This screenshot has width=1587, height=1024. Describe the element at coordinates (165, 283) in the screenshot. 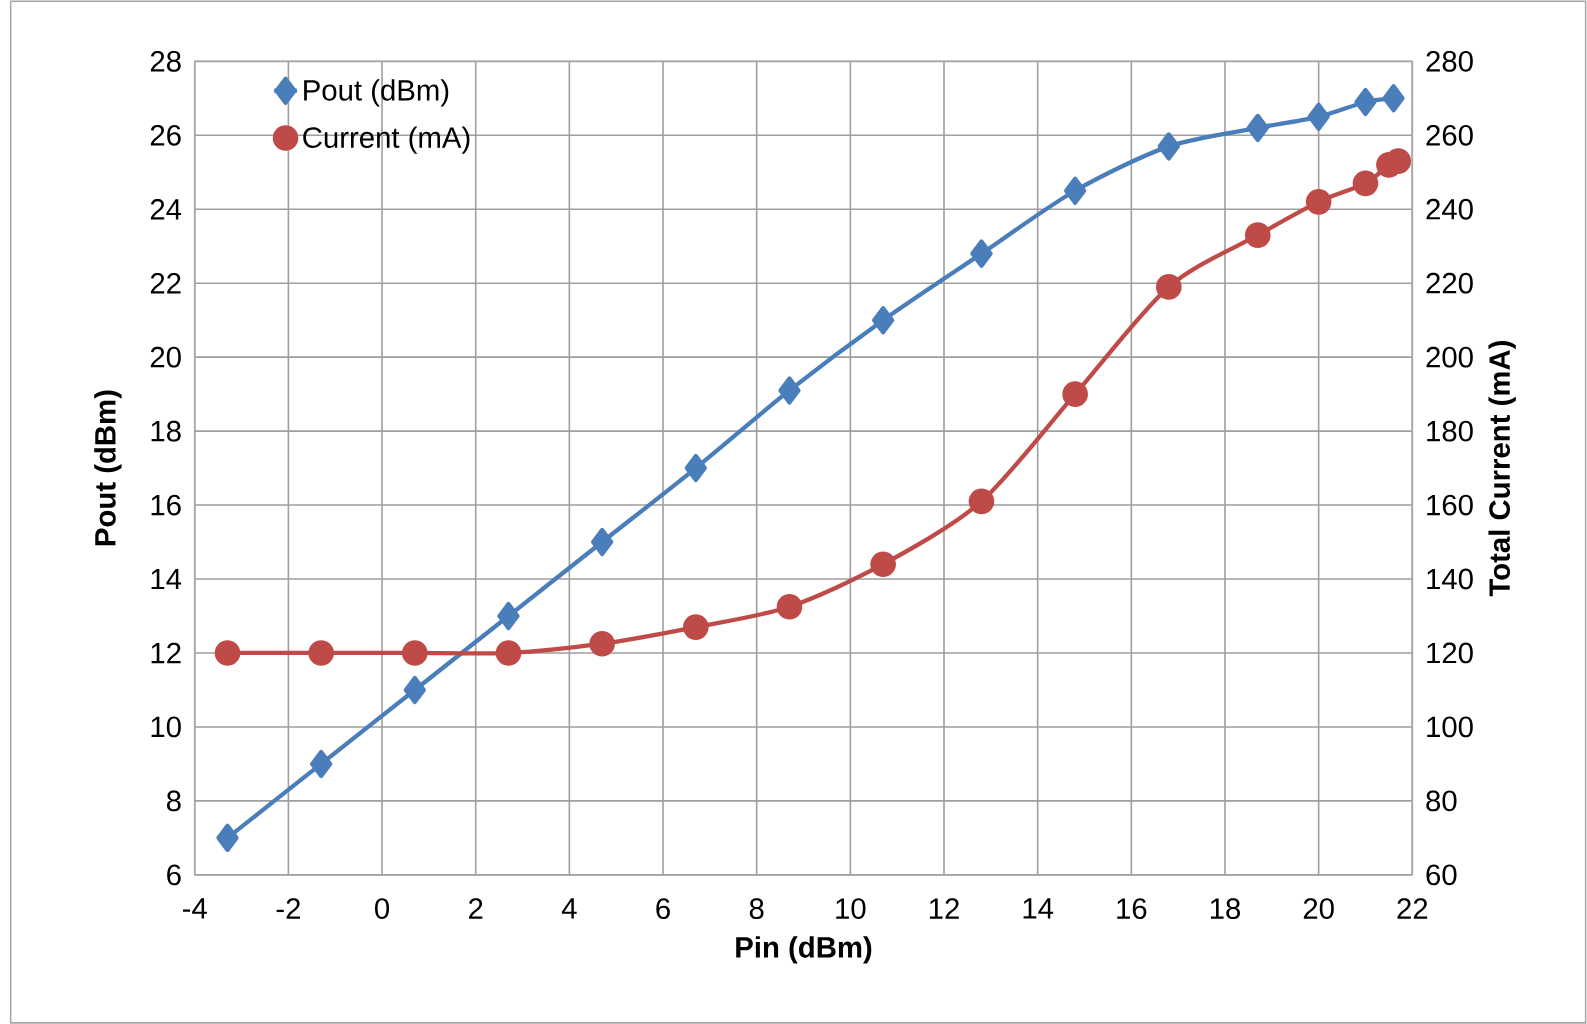

I see `y-tick-label: 22` at that location.